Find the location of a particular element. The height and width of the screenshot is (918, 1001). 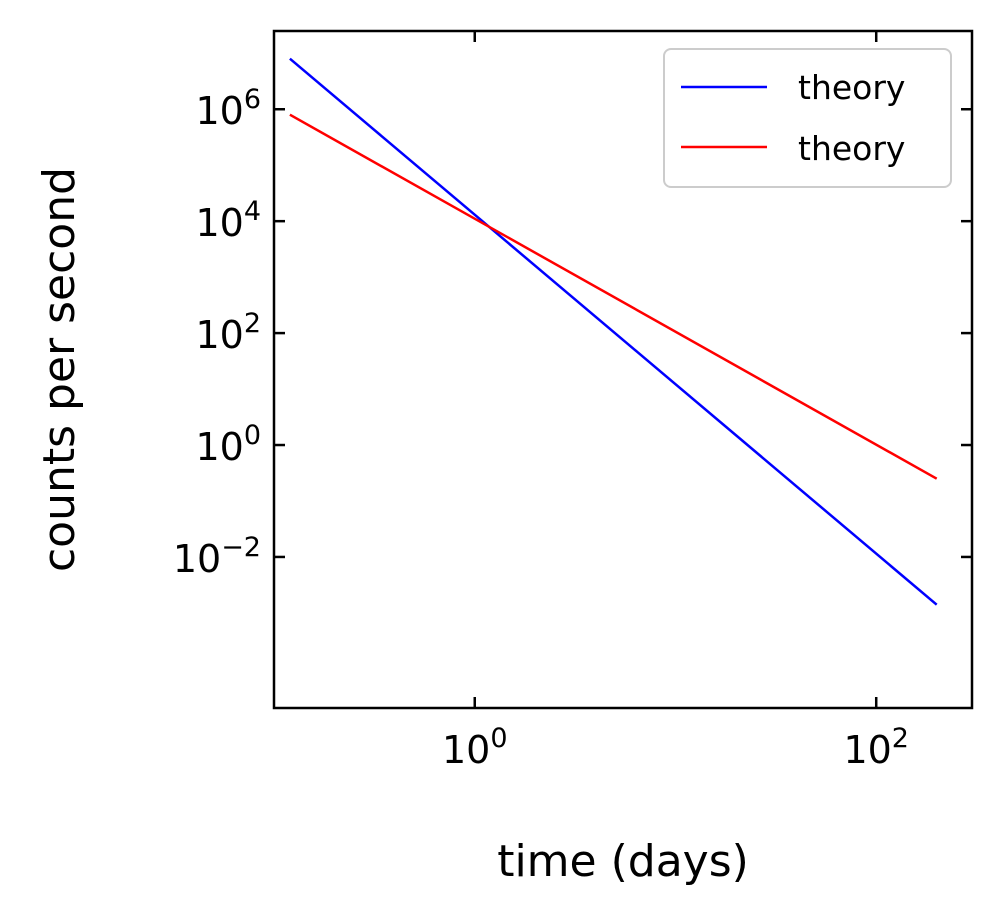

y-tick-label-2: 10² is located at coordinates (228, 332).